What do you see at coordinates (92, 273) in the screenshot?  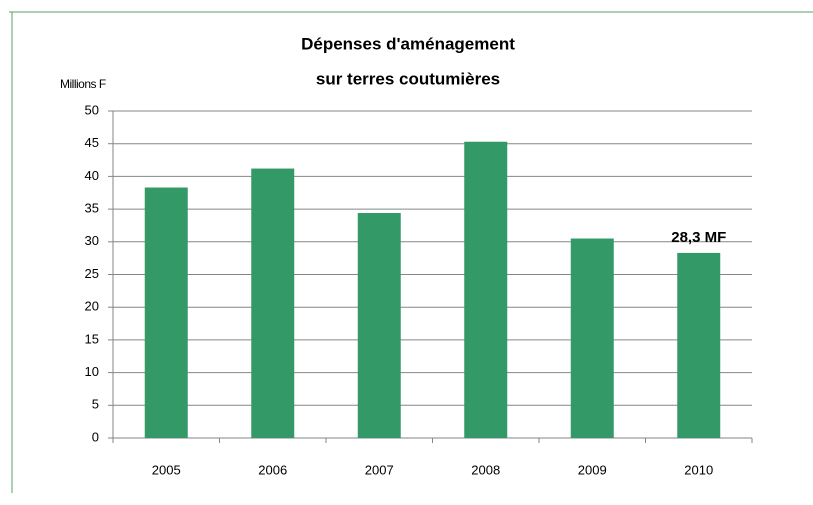 I see `y-tick-label: 25` at bounding box center [92, 273].